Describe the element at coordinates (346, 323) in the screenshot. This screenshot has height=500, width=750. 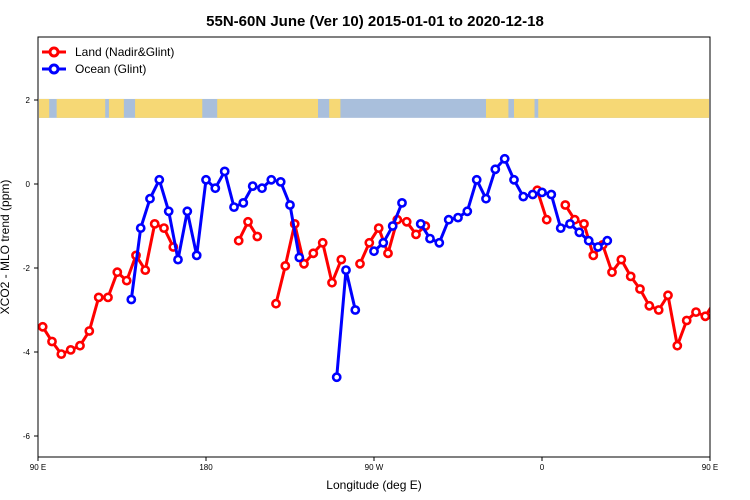
I see `ocean-series-line` at that location.